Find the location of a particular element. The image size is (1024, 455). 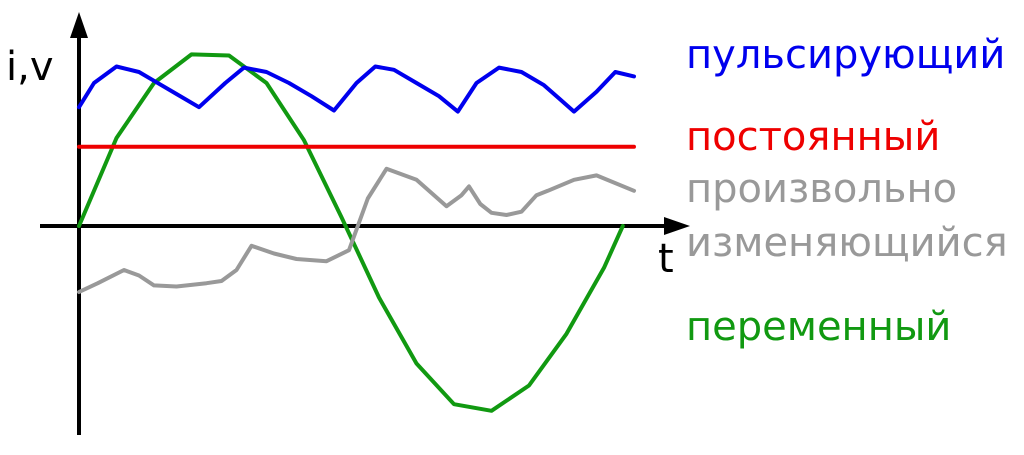

legend-label-pulsing: пульсирующий is located at coordinates (845, 55).